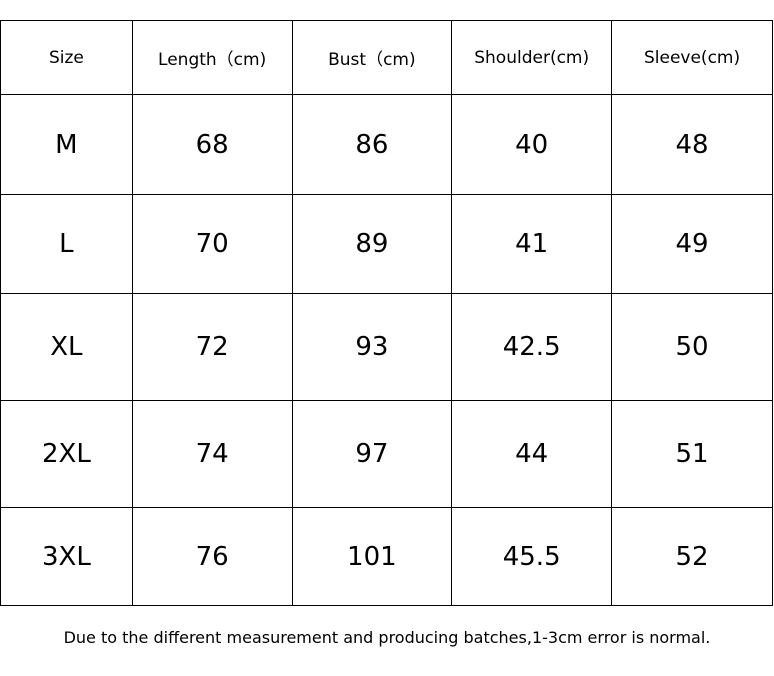 The width and height of the screenshot is (774, 676). Describe the element at coordinates (66, 347) in the screenshot. I see `table-cell: XL` at that location.